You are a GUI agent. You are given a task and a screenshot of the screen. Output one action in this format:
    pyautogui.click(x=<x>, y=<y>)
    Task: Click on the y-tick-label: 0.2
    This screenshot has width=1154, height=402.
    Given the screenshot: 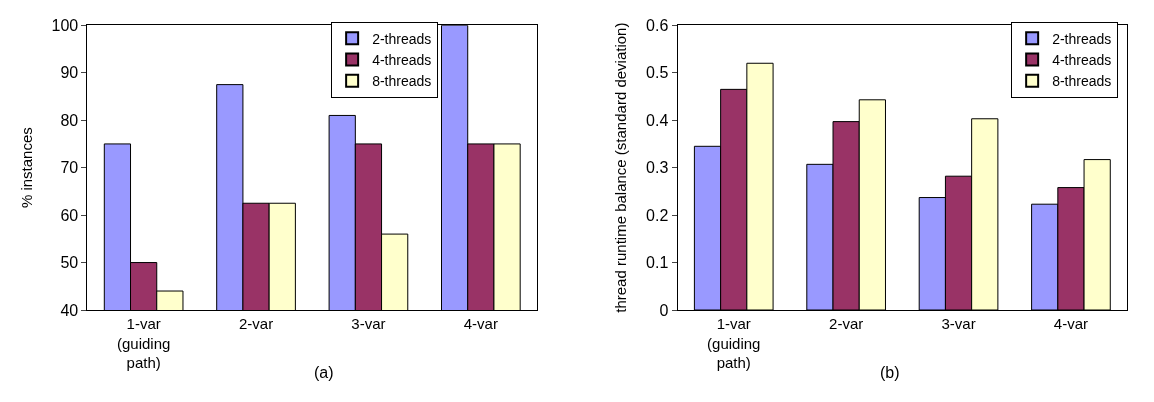 What is the action you would take?
    pyautogui.click(x=657, y=215)
    